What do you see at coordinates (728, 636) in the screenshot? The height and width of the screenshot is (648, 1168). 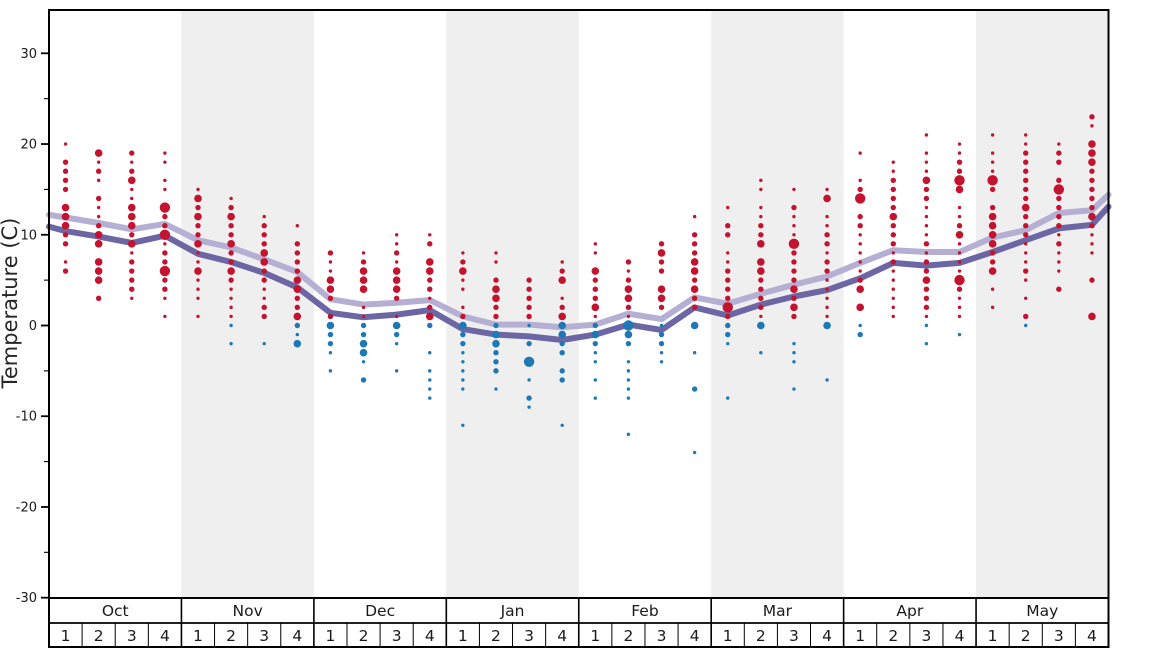 I see `week-number-label: 1` at bounding box center [728, 636].